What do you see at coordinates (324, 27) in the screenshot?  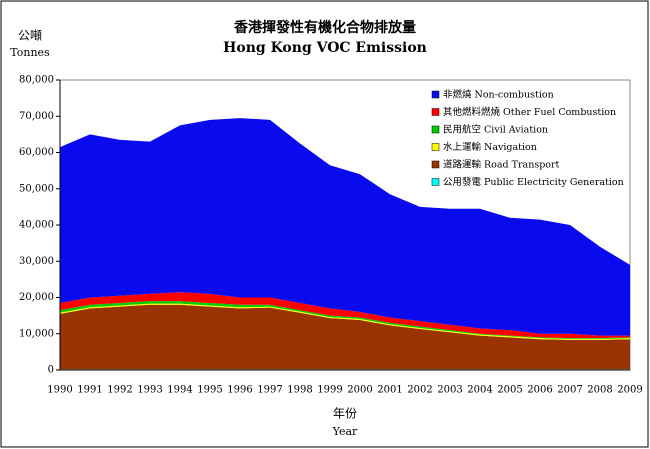 I see `chart-title: 香港揮發性有機化合物排放量` at bounding box center [324, 27].